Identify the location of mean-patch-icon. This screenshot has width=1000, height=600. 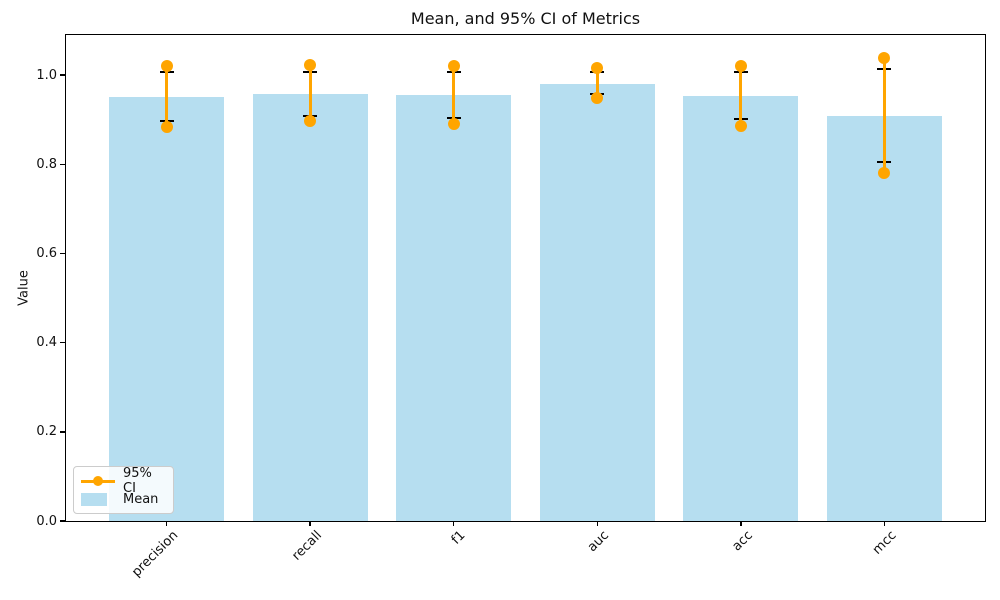
(94, 499).